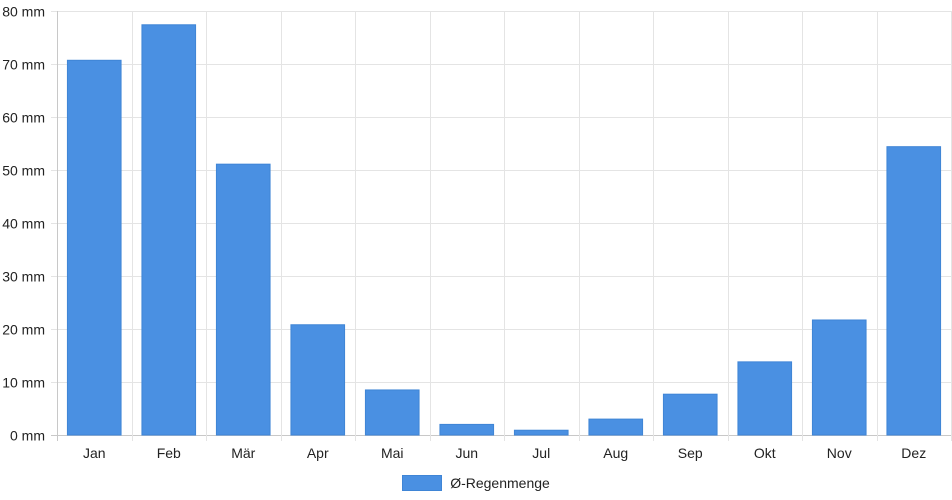 This screenshot has width=952, height=500. Describe the element at coordinates (839, 453) in the screenshot. I see `x-tick-label: Nov` at that location.